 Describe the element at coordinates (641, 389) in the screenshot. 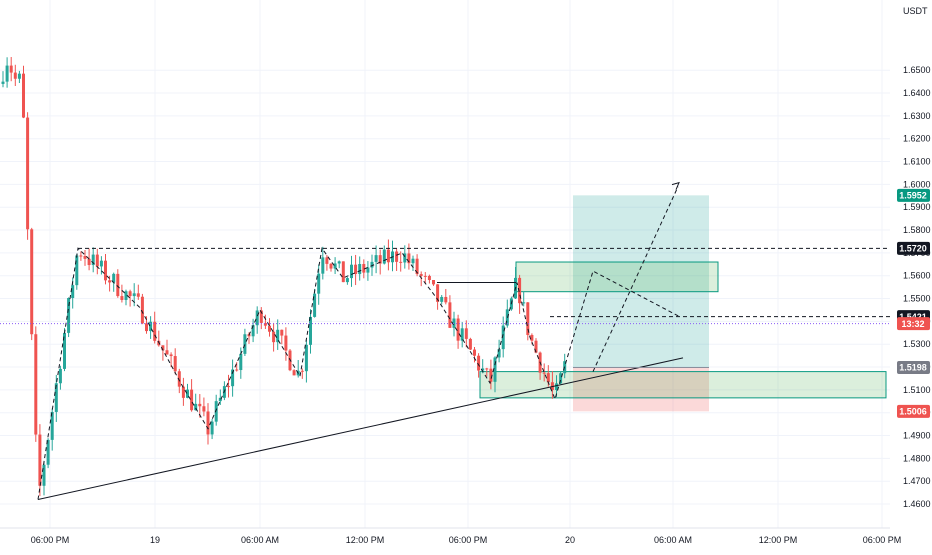

I see `short-stop-zone` at that location.